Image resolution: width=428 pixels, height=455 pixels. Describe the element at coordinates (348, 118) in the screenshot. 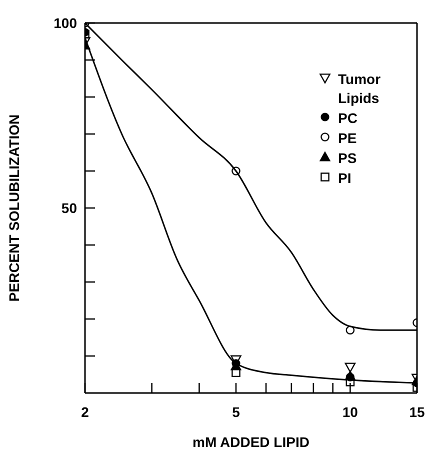

I see `legend-label: PC` at that location.